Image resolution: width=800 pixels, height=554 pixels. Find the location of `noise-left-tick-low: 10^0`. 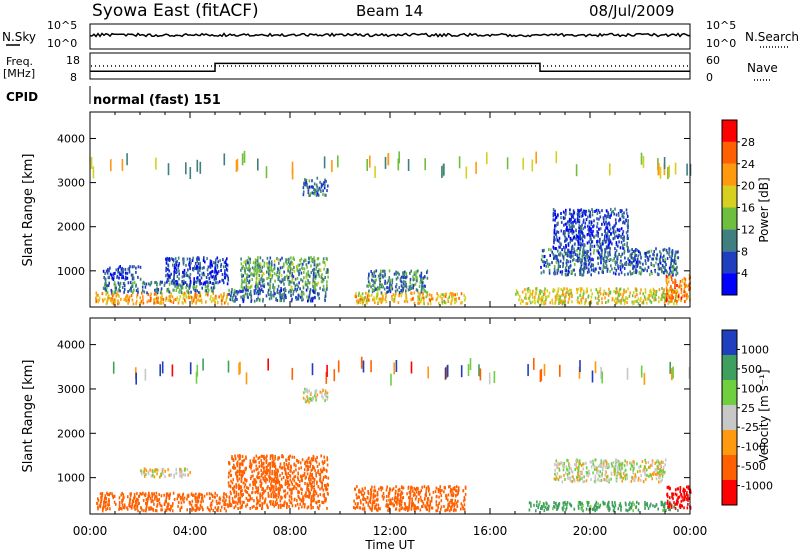

noise-left-tick-low: 10^0 is located at coordinates (62, 43).